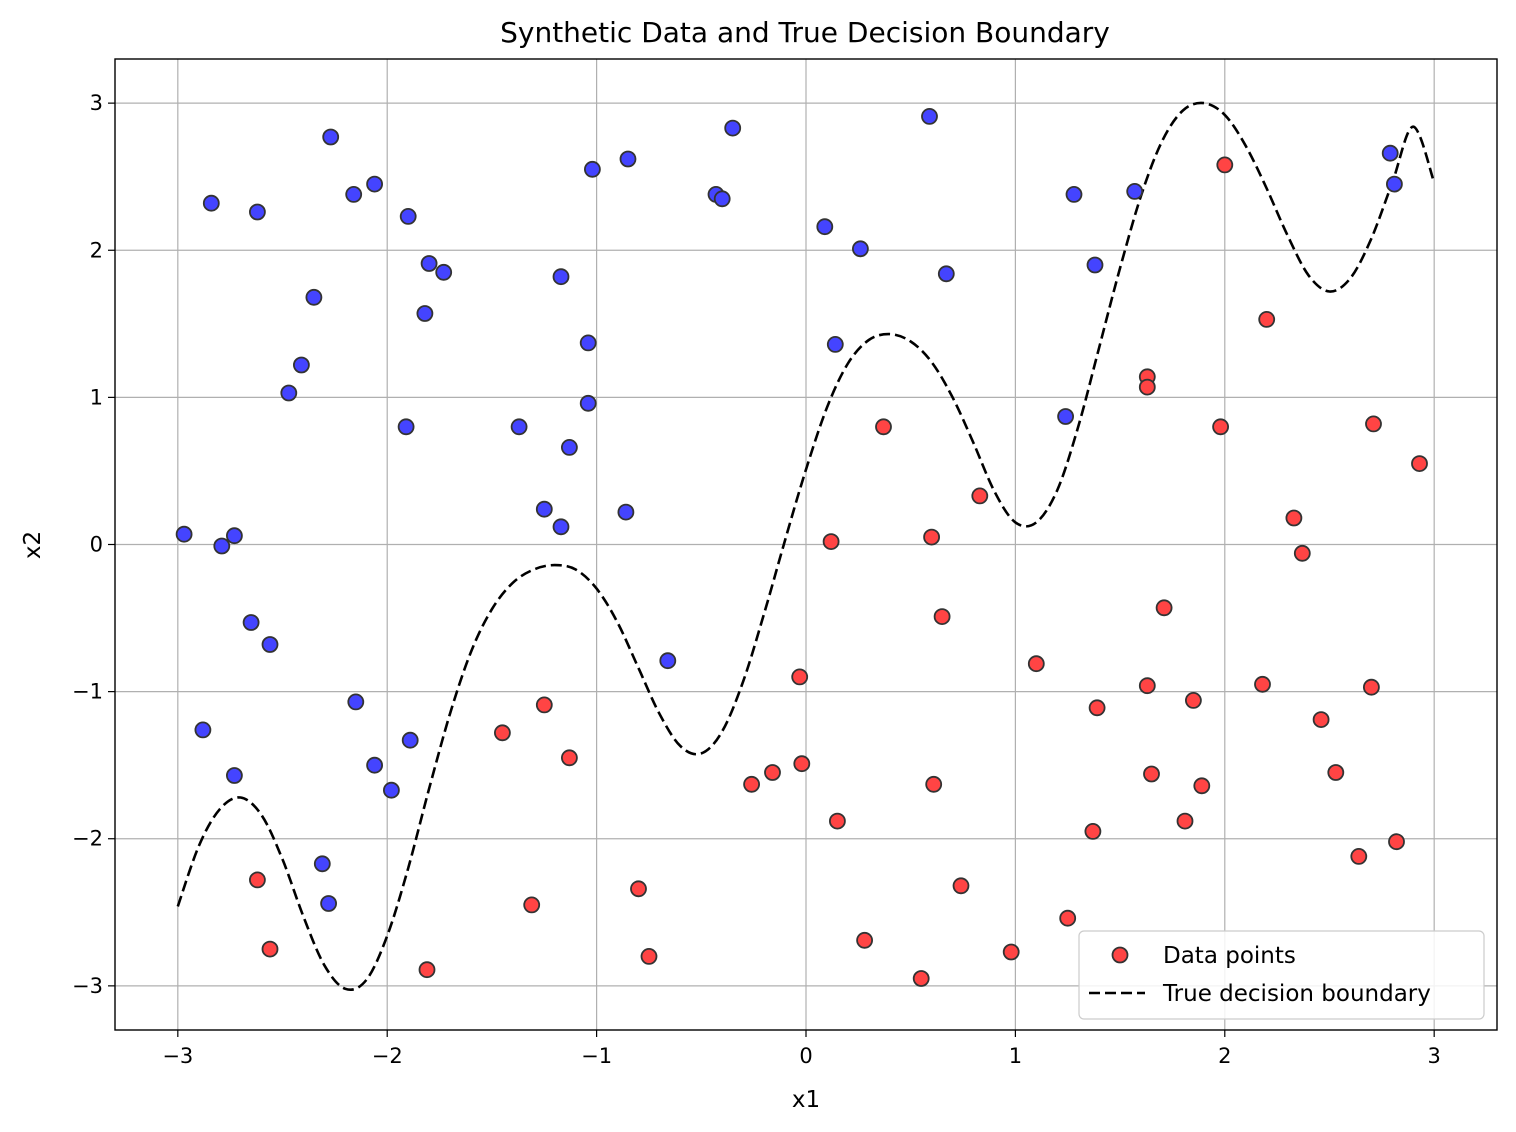 This screenshot has height=1132, width=1516. I want to click on y-tick-label: 3, so click(96, 103).